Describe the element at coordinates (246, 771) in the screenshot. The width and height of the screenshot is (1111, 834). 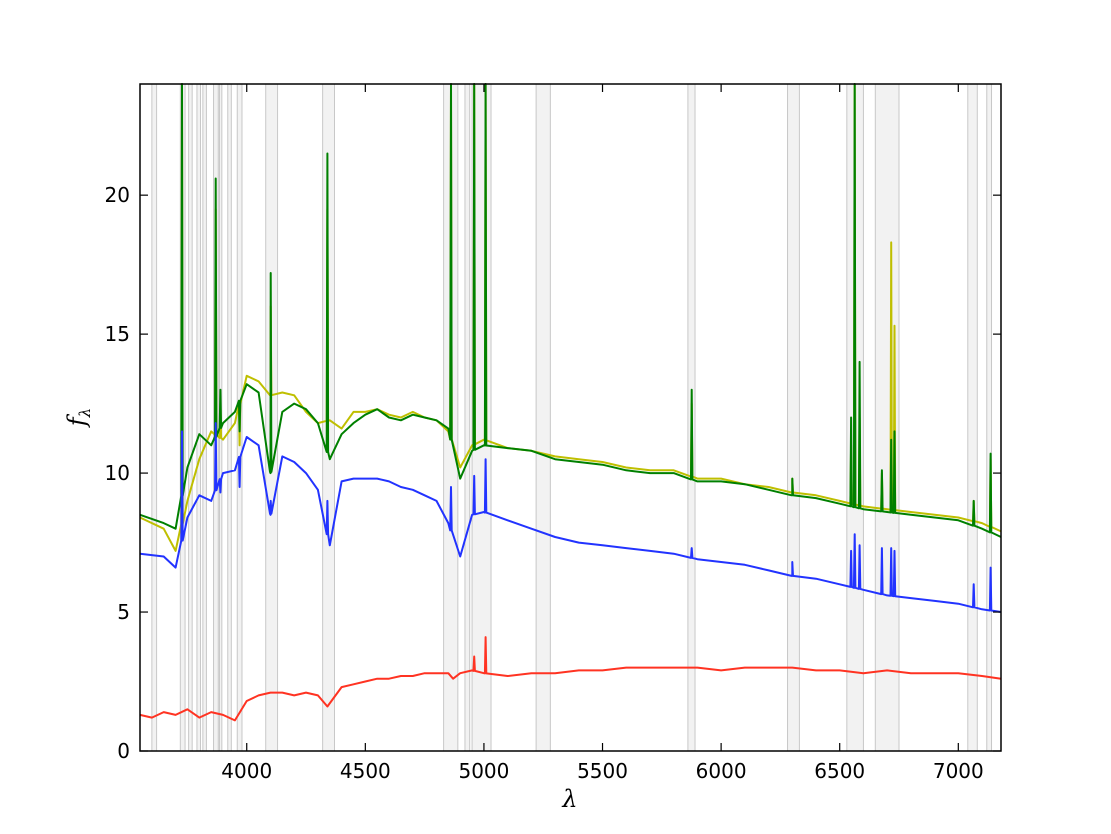
I see `x-tick-label: 4000` at that location.